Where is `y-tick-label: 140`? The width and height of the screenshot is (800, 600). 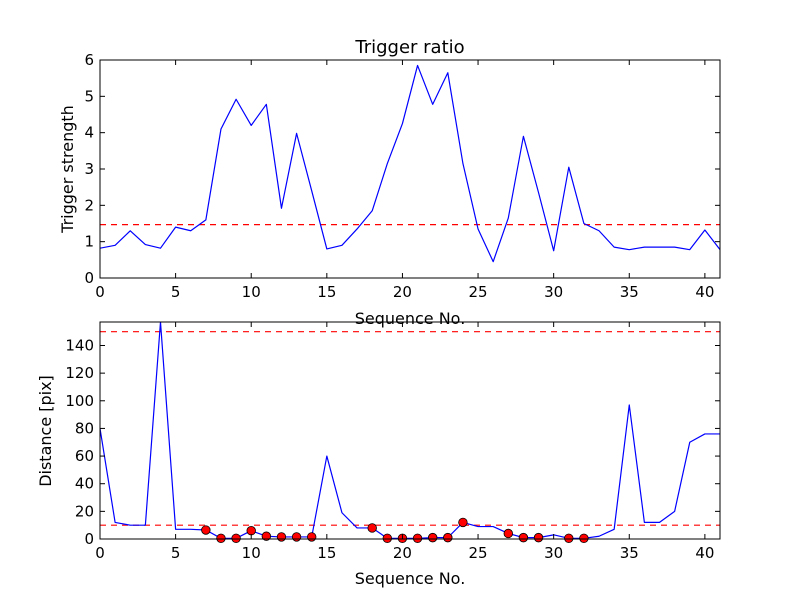
y-tick-label: 140 is located at coordinates (79, 345).